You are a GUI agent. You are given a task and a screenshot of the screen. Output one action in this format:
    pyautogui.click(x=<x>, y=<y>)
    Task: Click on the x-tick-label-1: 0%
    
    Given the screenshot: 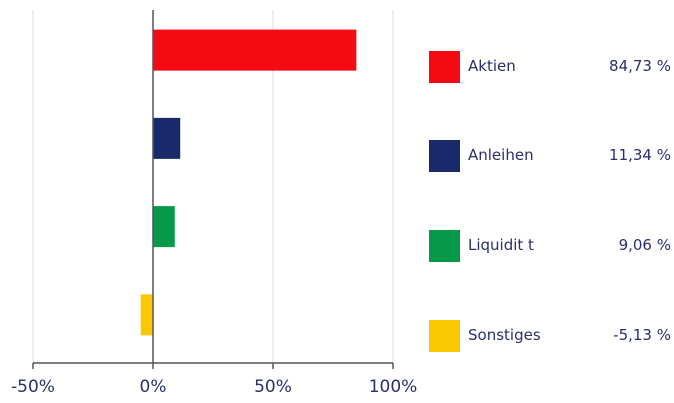 What is the action you would take?
    pyautogui.click(x=153, y=387)
    